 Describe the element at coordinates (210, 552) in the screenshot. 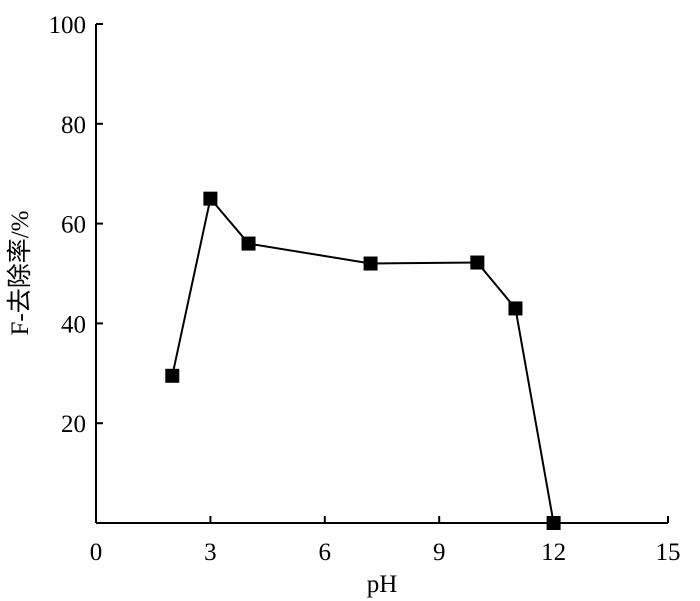

I see `x-tick-label: 3` at that location.